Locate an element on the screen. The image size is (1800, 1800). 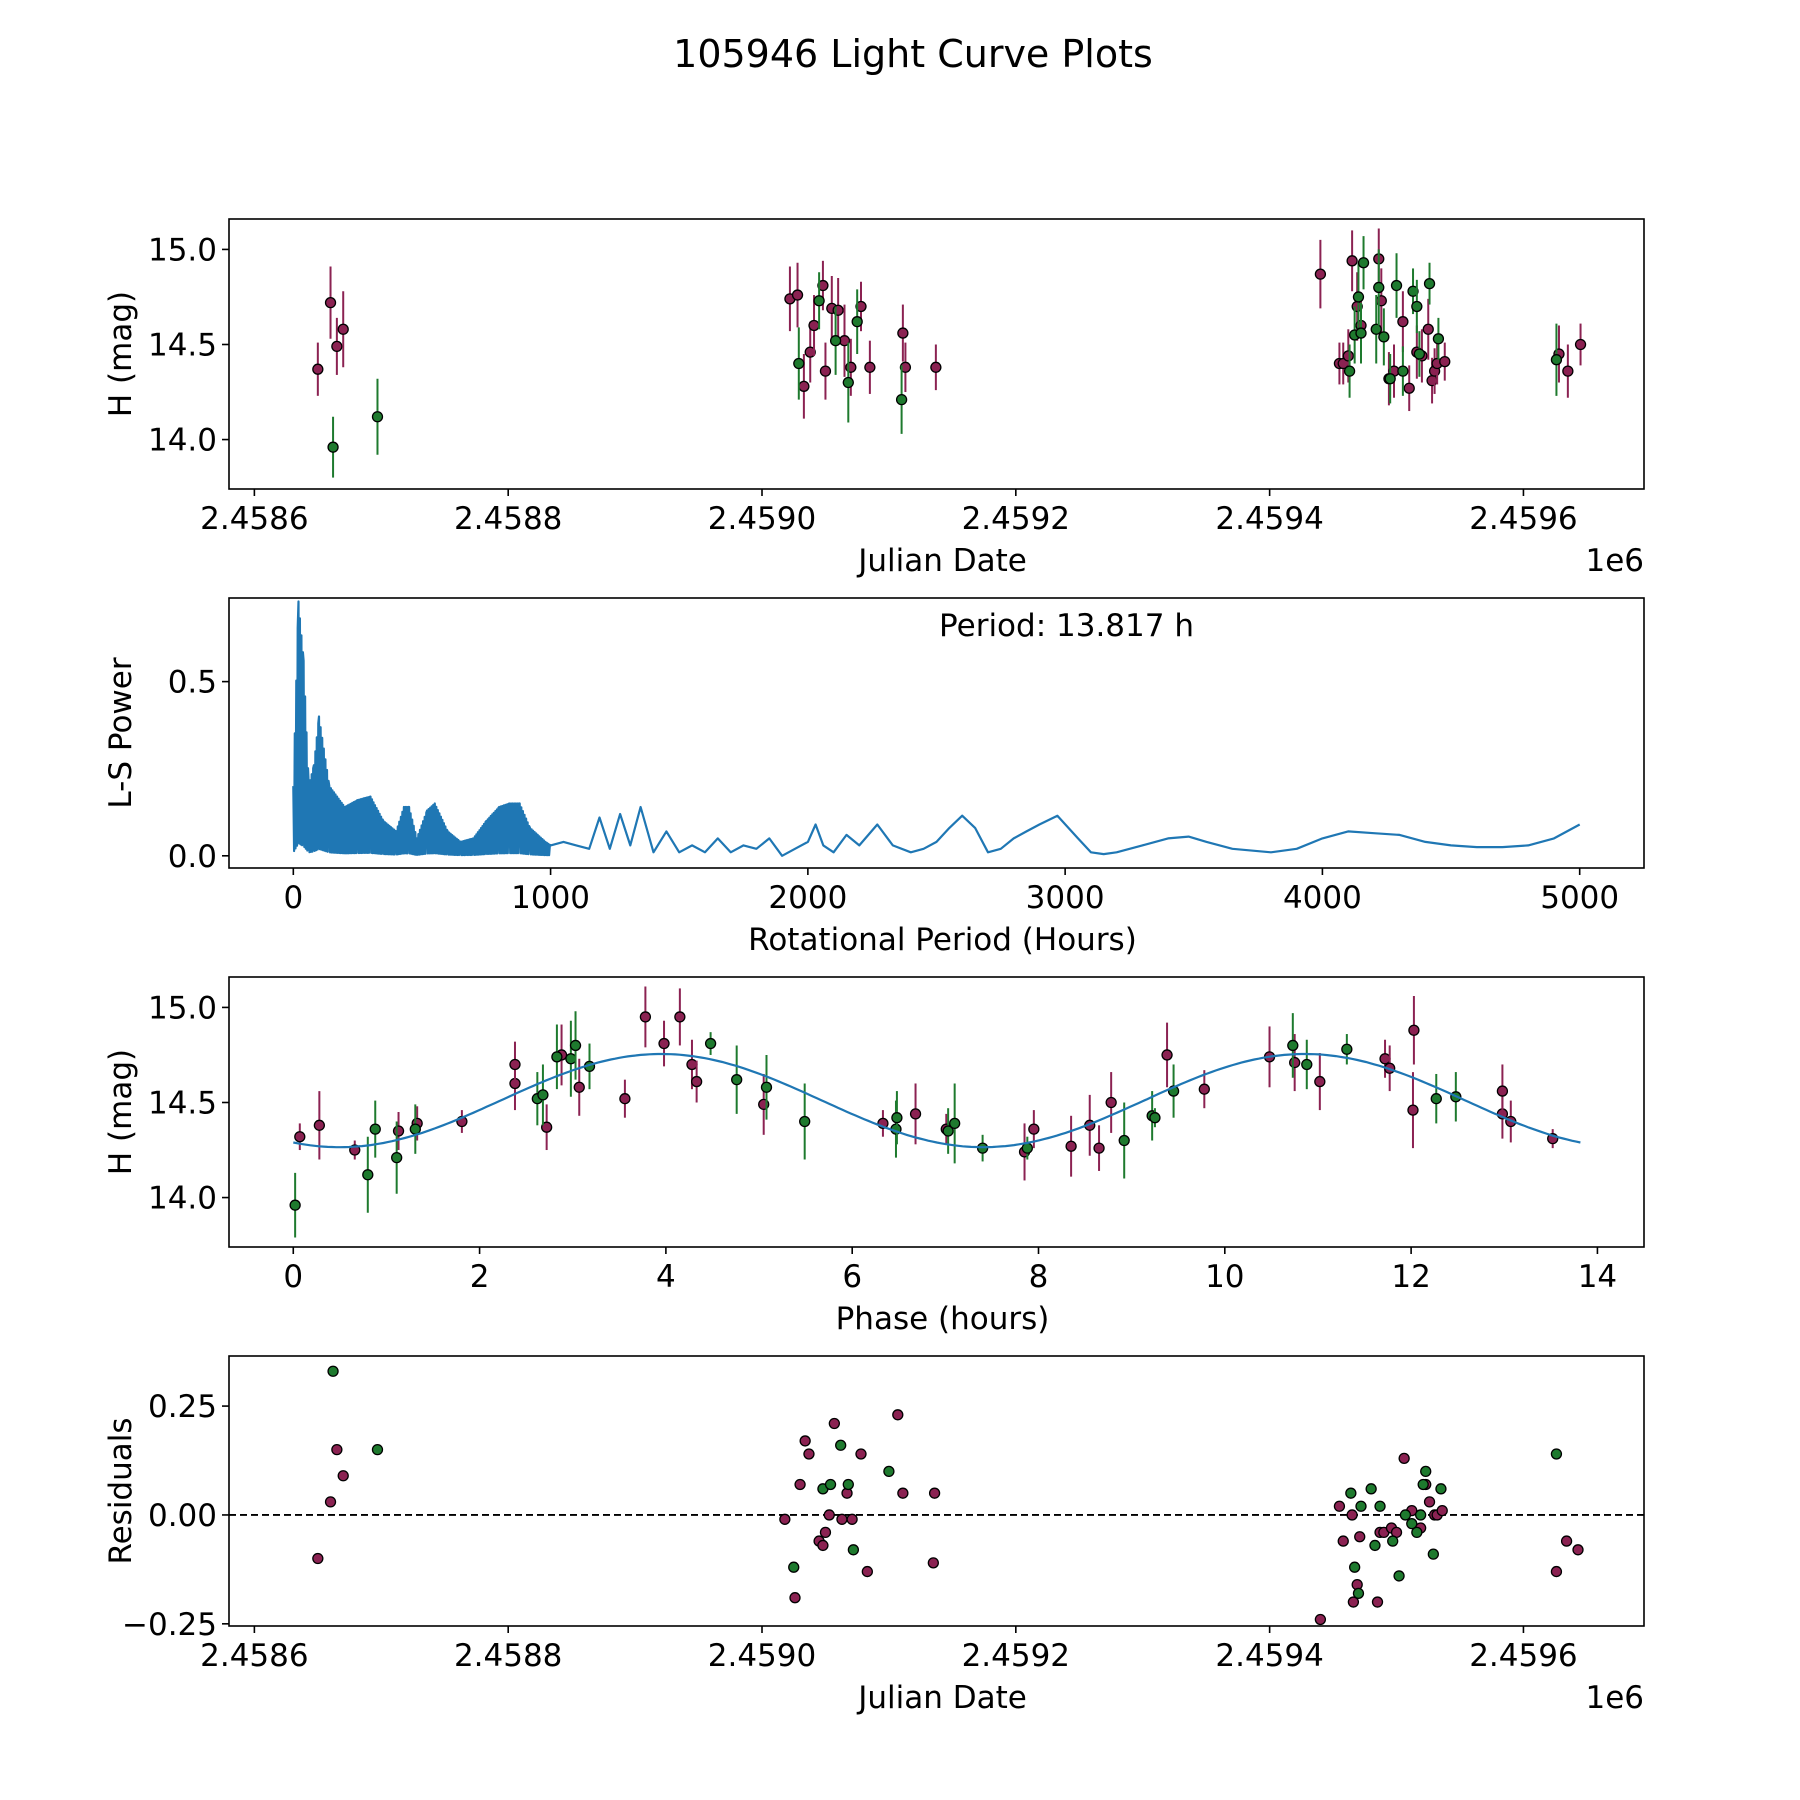
residuals-data-layer is located at coordinates (936, 1495).